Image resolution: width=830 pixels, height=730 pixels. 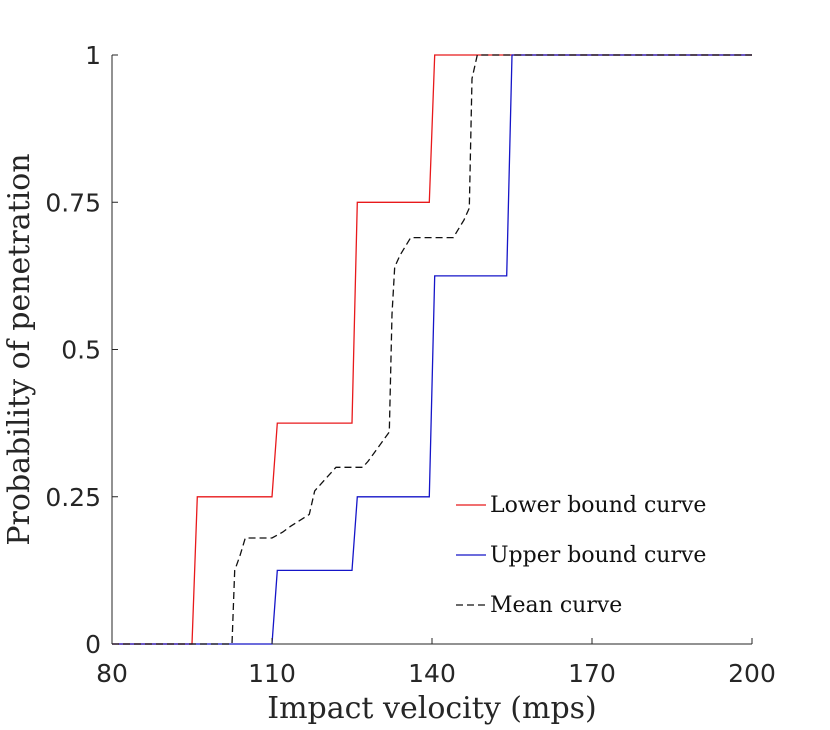 What do you see at coordinates (556, 605) in the screenshot?
I see `legend-label: Mean curve` at bounding box center [556, 605].